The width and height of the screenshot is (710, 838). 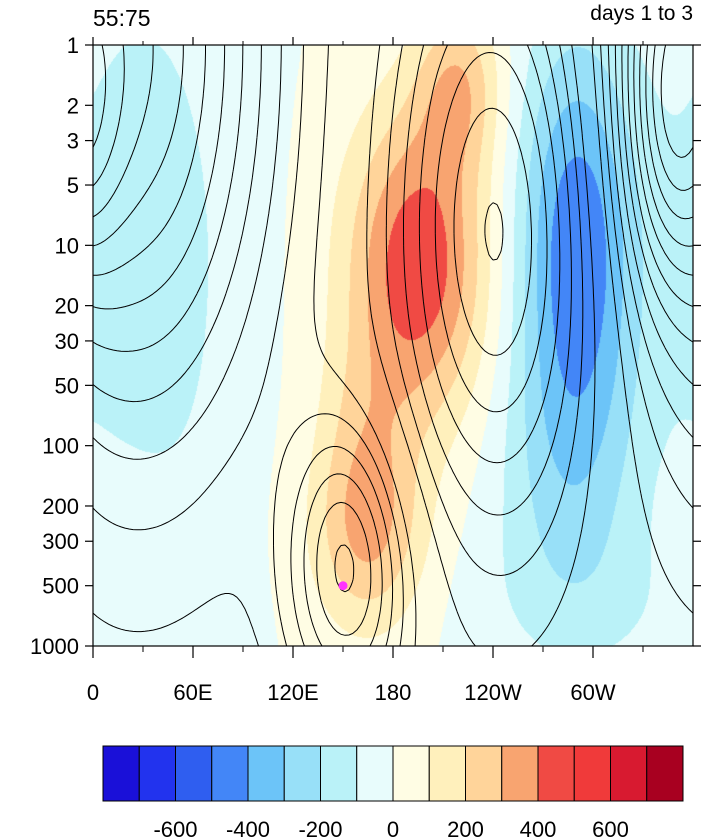 What do you see at coordinates (320, 827) in the screenshot?
I see `colorbar-label: -200` at bounding box center [320, 827].